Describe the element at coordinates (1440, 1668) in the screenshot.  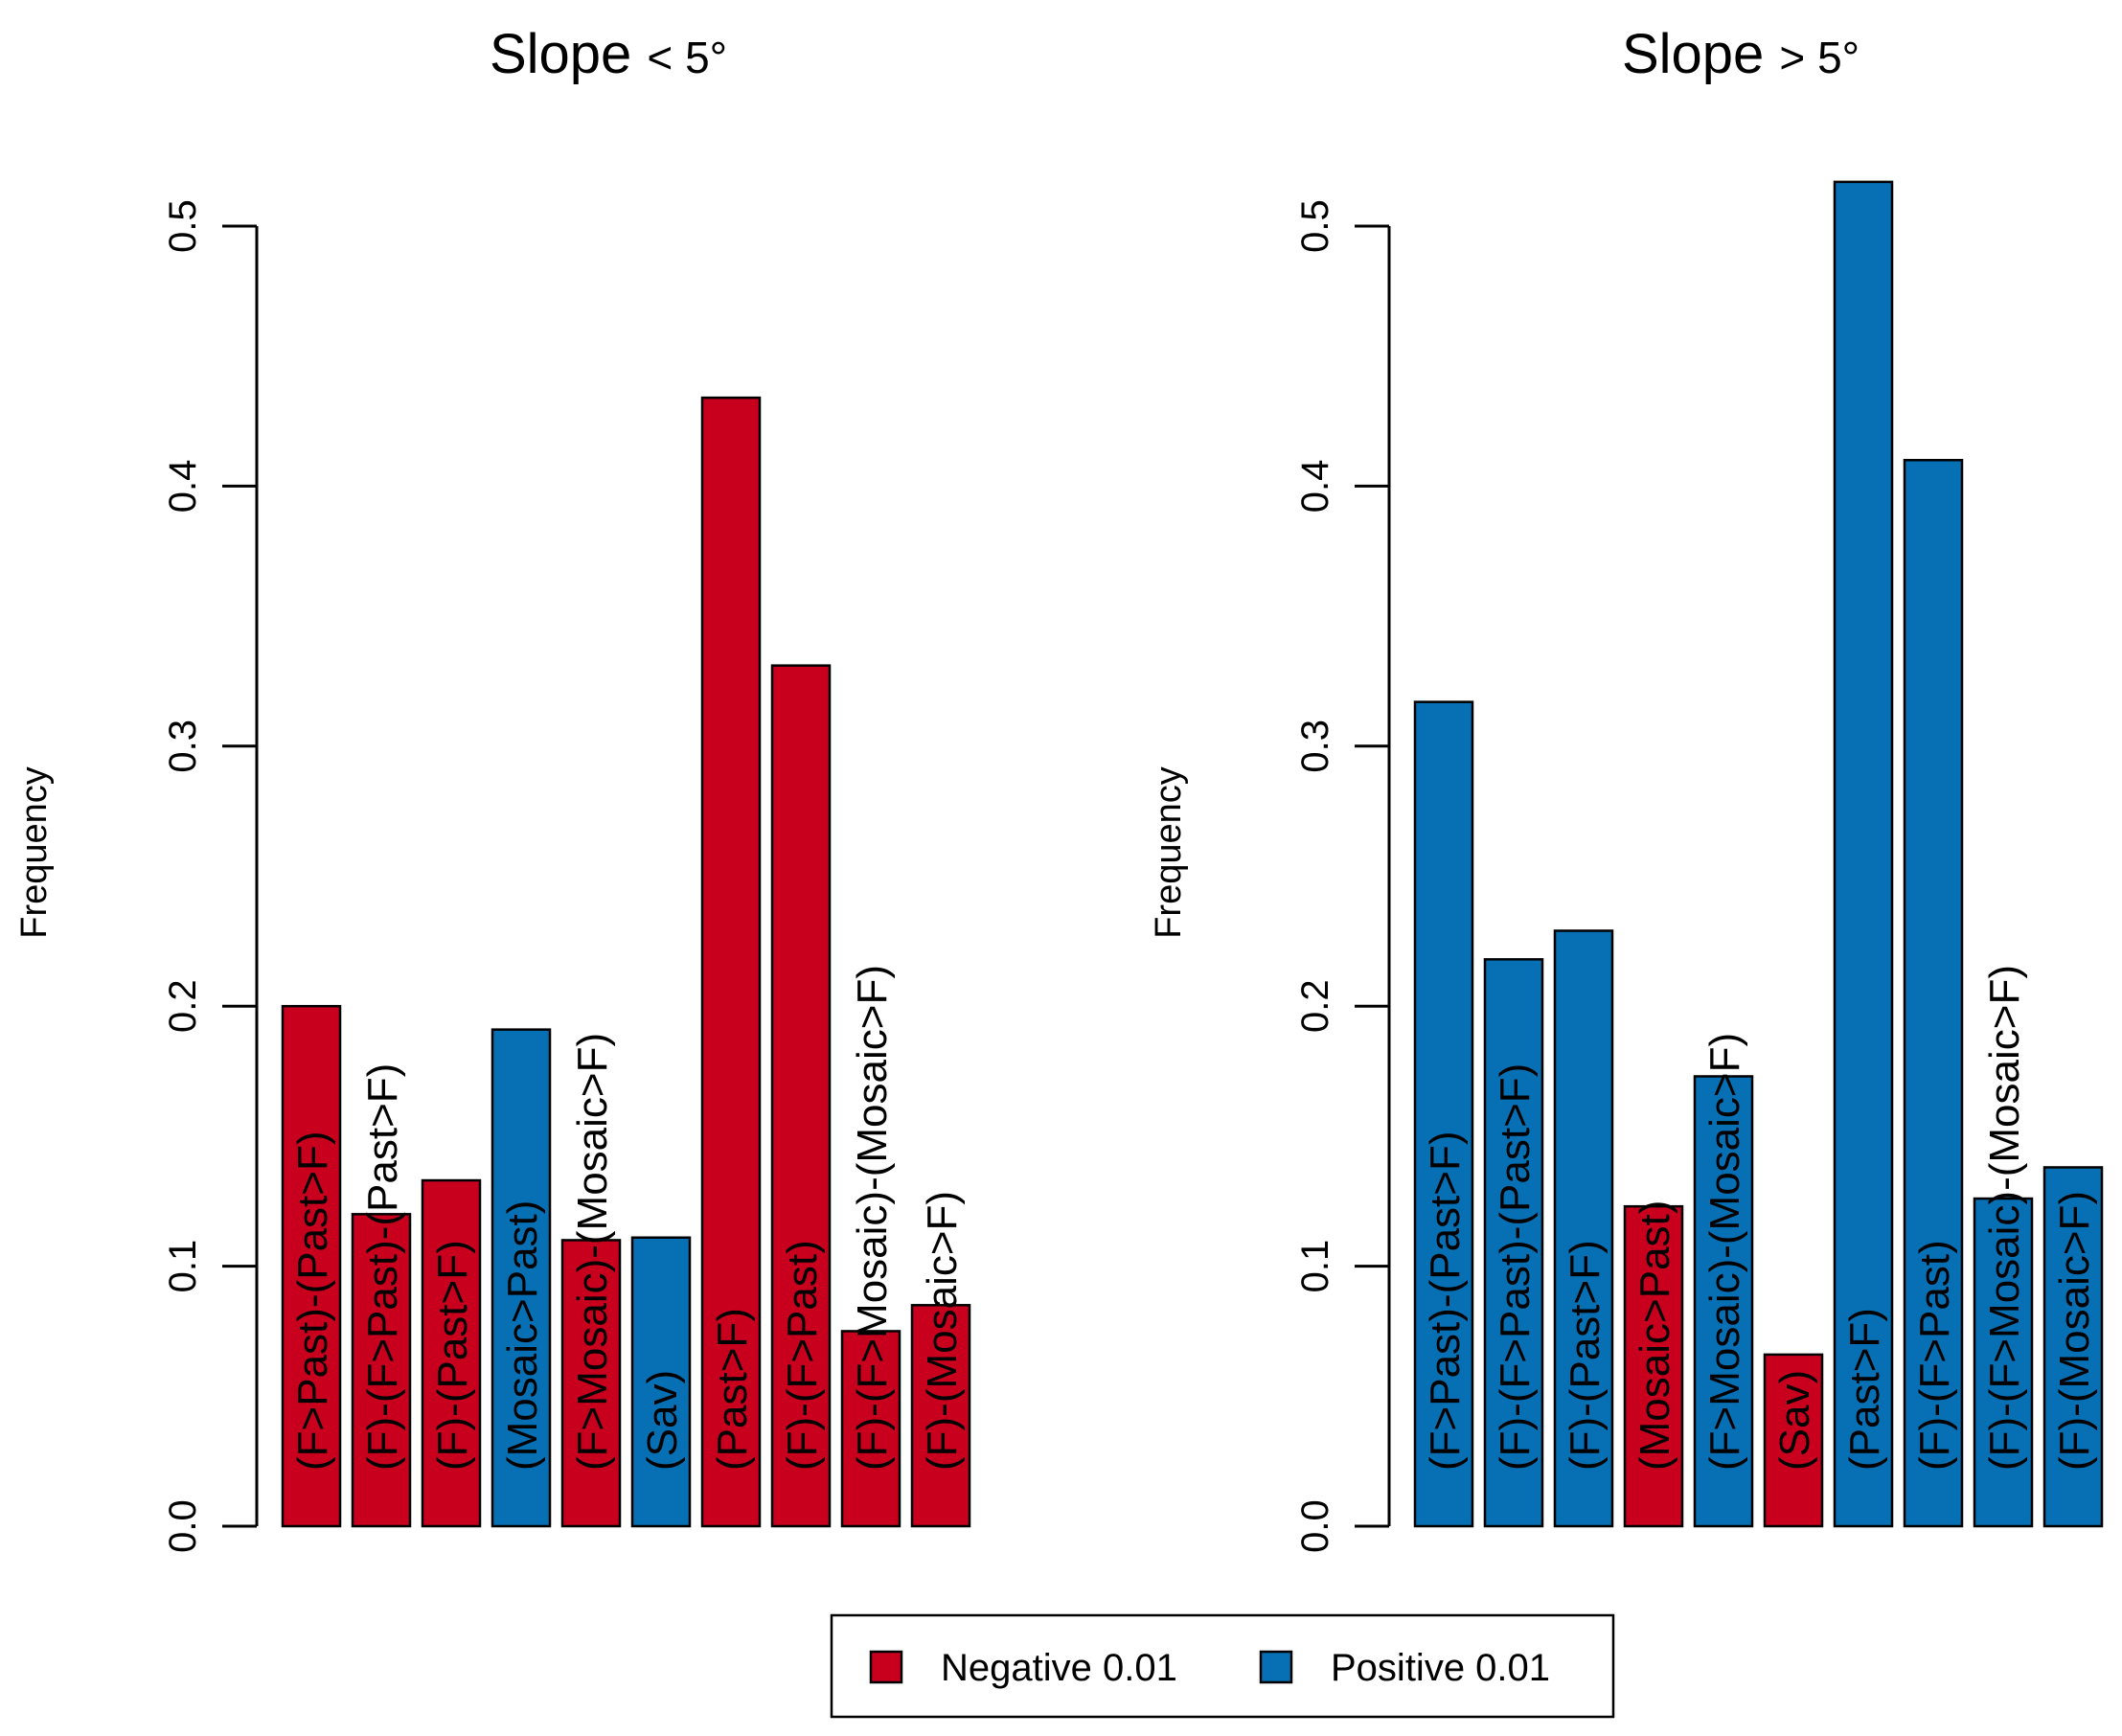
I see `legend-label-positive: Positive 0.01` at that location.